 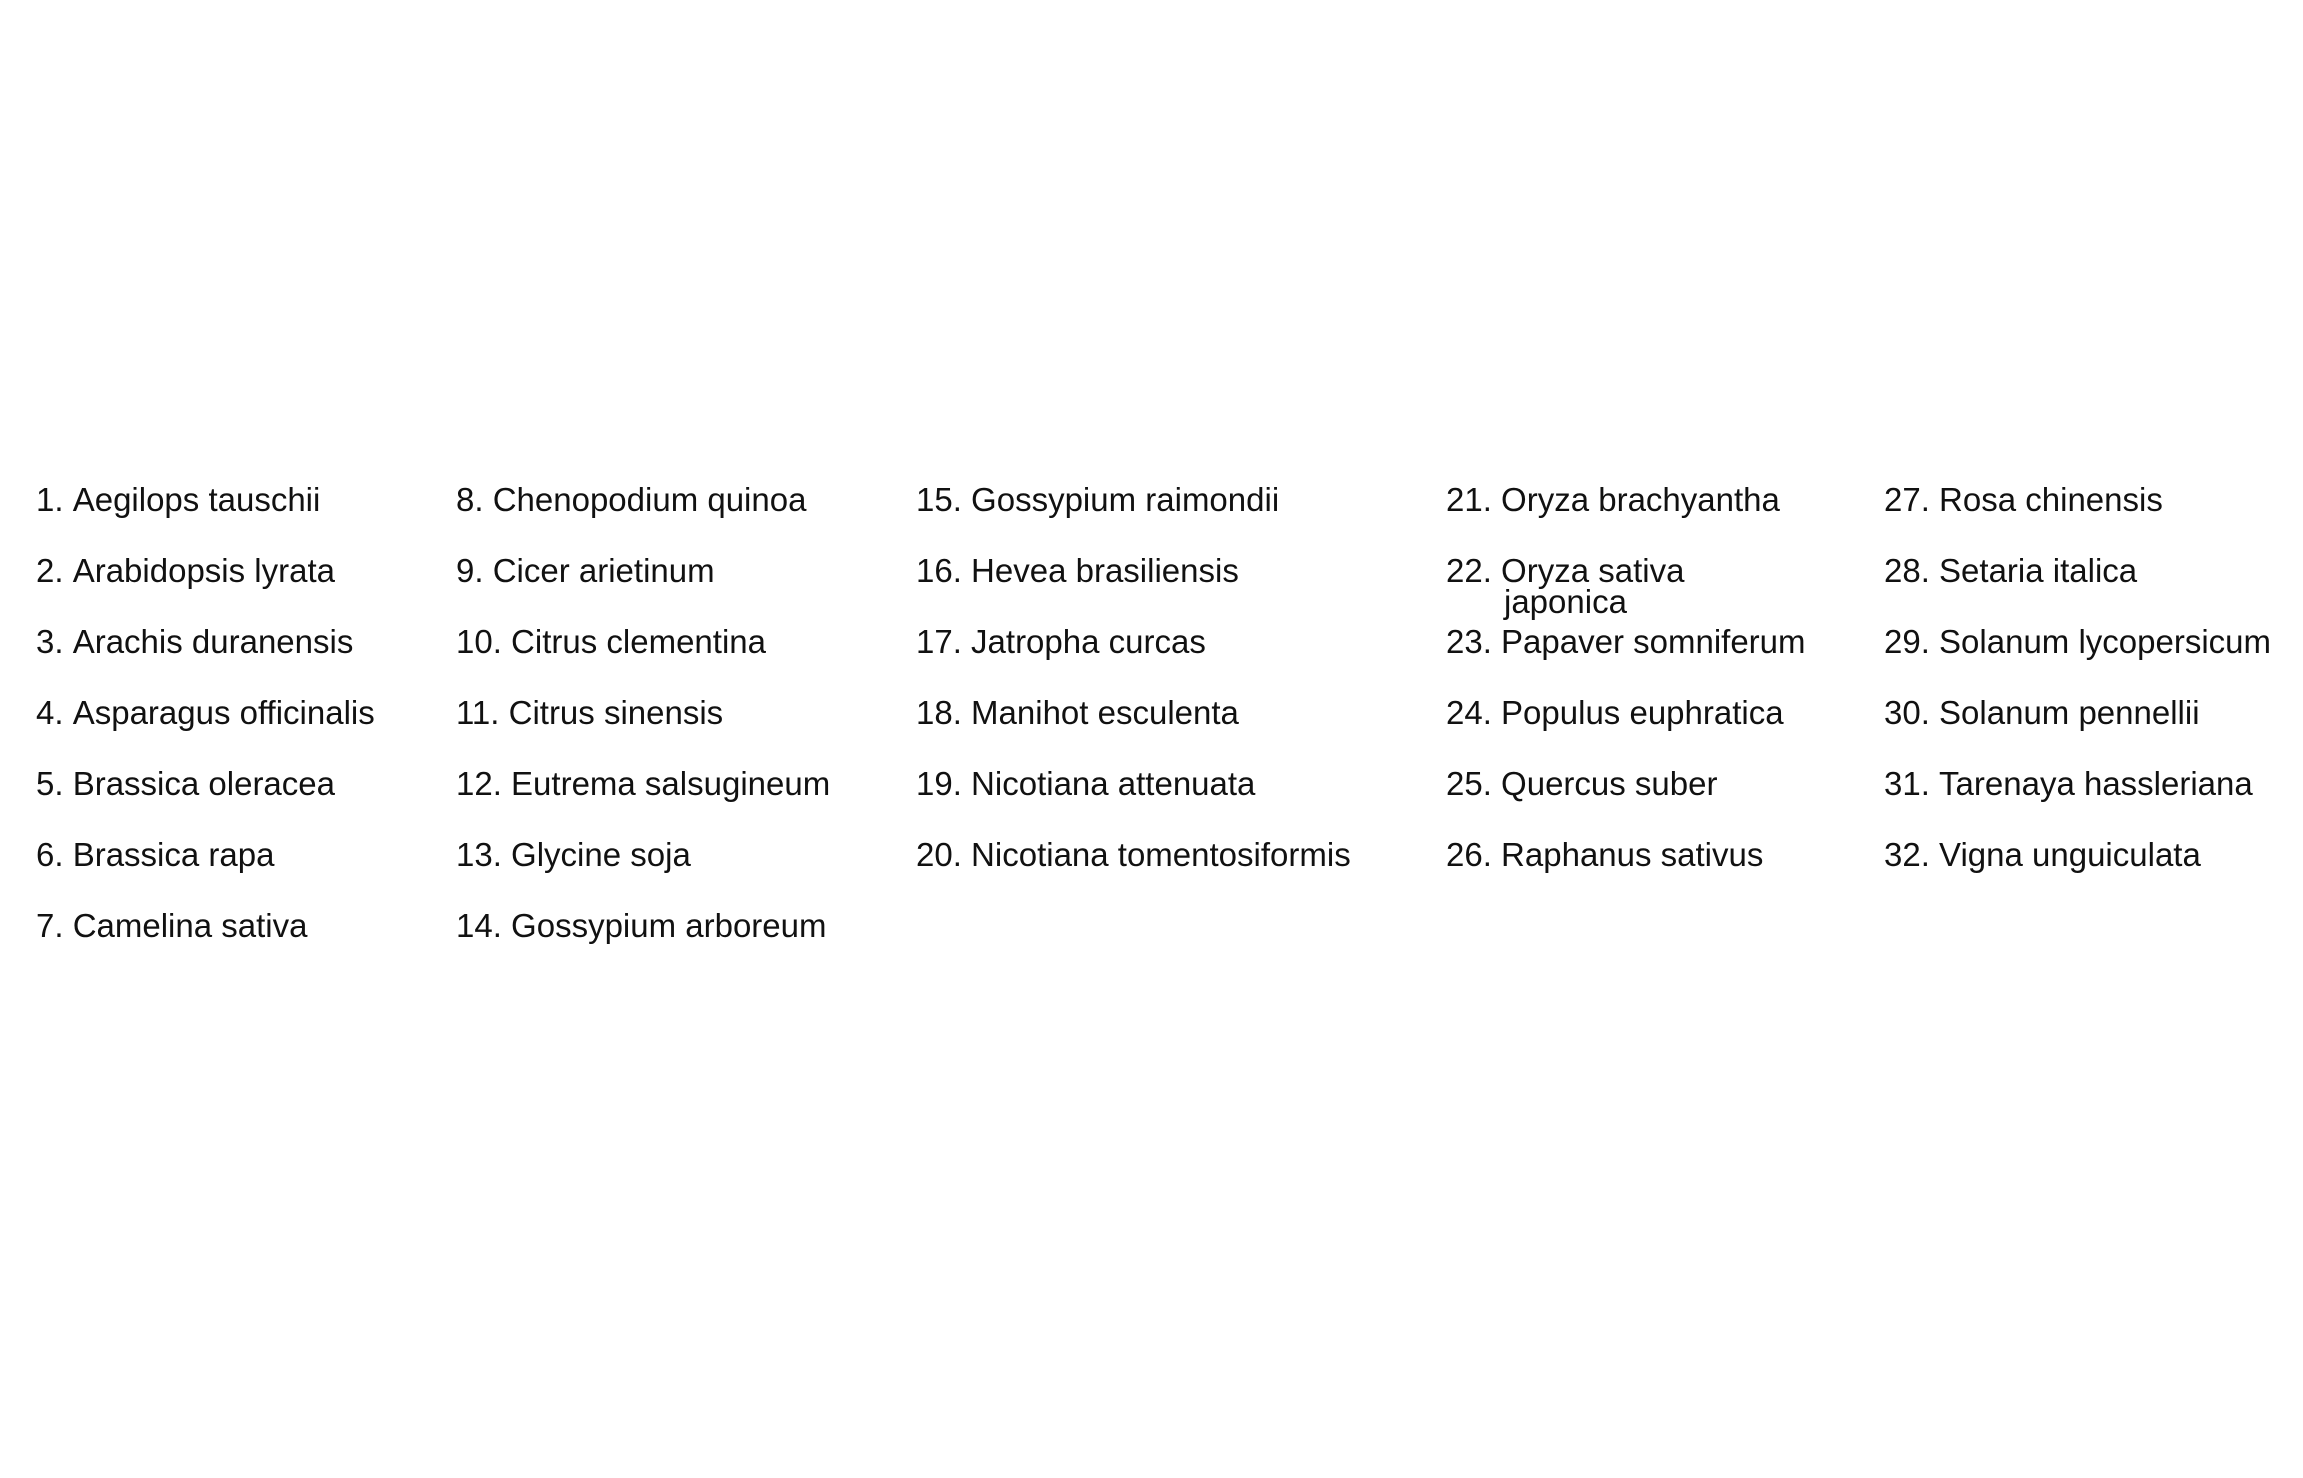 I want to click on legend-item-number: 9., so click(x=470, y=570).